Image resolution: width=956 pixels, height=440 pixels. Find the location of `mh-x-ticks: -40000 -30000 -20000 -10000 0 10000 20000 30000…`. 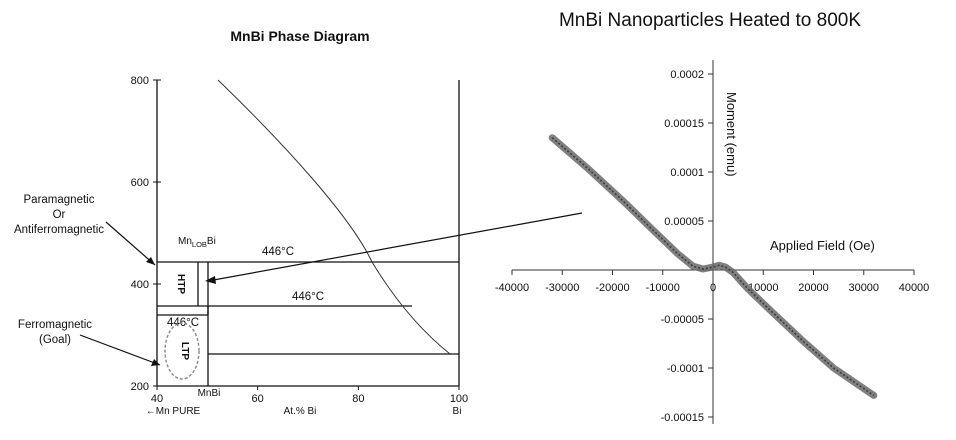

mh-x-ticks: -40000 -30000 -20000 -10000 0 10000 20000 30000… is located at coordinates (712, 282).